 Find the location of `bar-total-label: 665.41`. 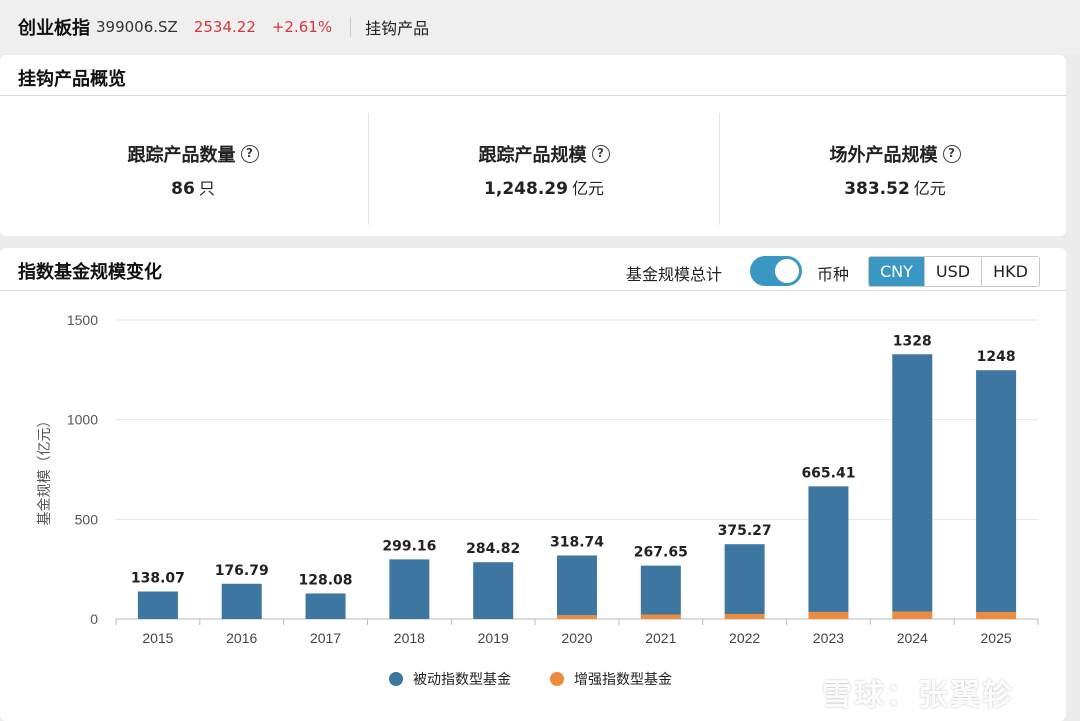

bar-total-label: 665.41 is located at coordinates (828, 473).